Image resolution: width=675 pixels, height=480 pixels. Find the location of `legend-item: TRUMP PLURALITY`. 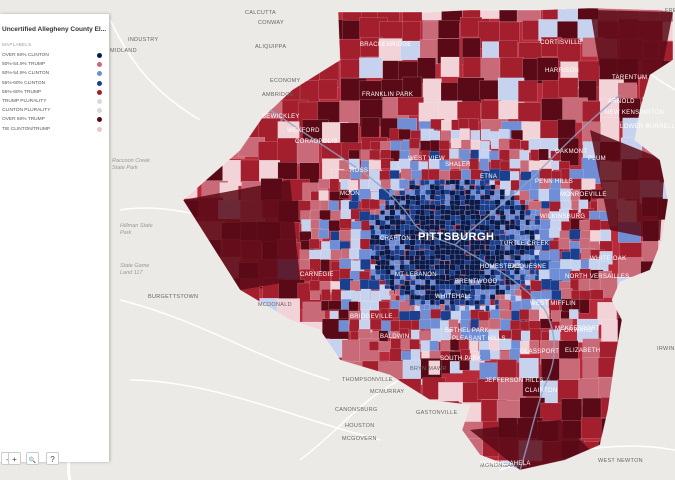

legend-item: TRUMP PLURALITY is located at coordinates (52, 102).